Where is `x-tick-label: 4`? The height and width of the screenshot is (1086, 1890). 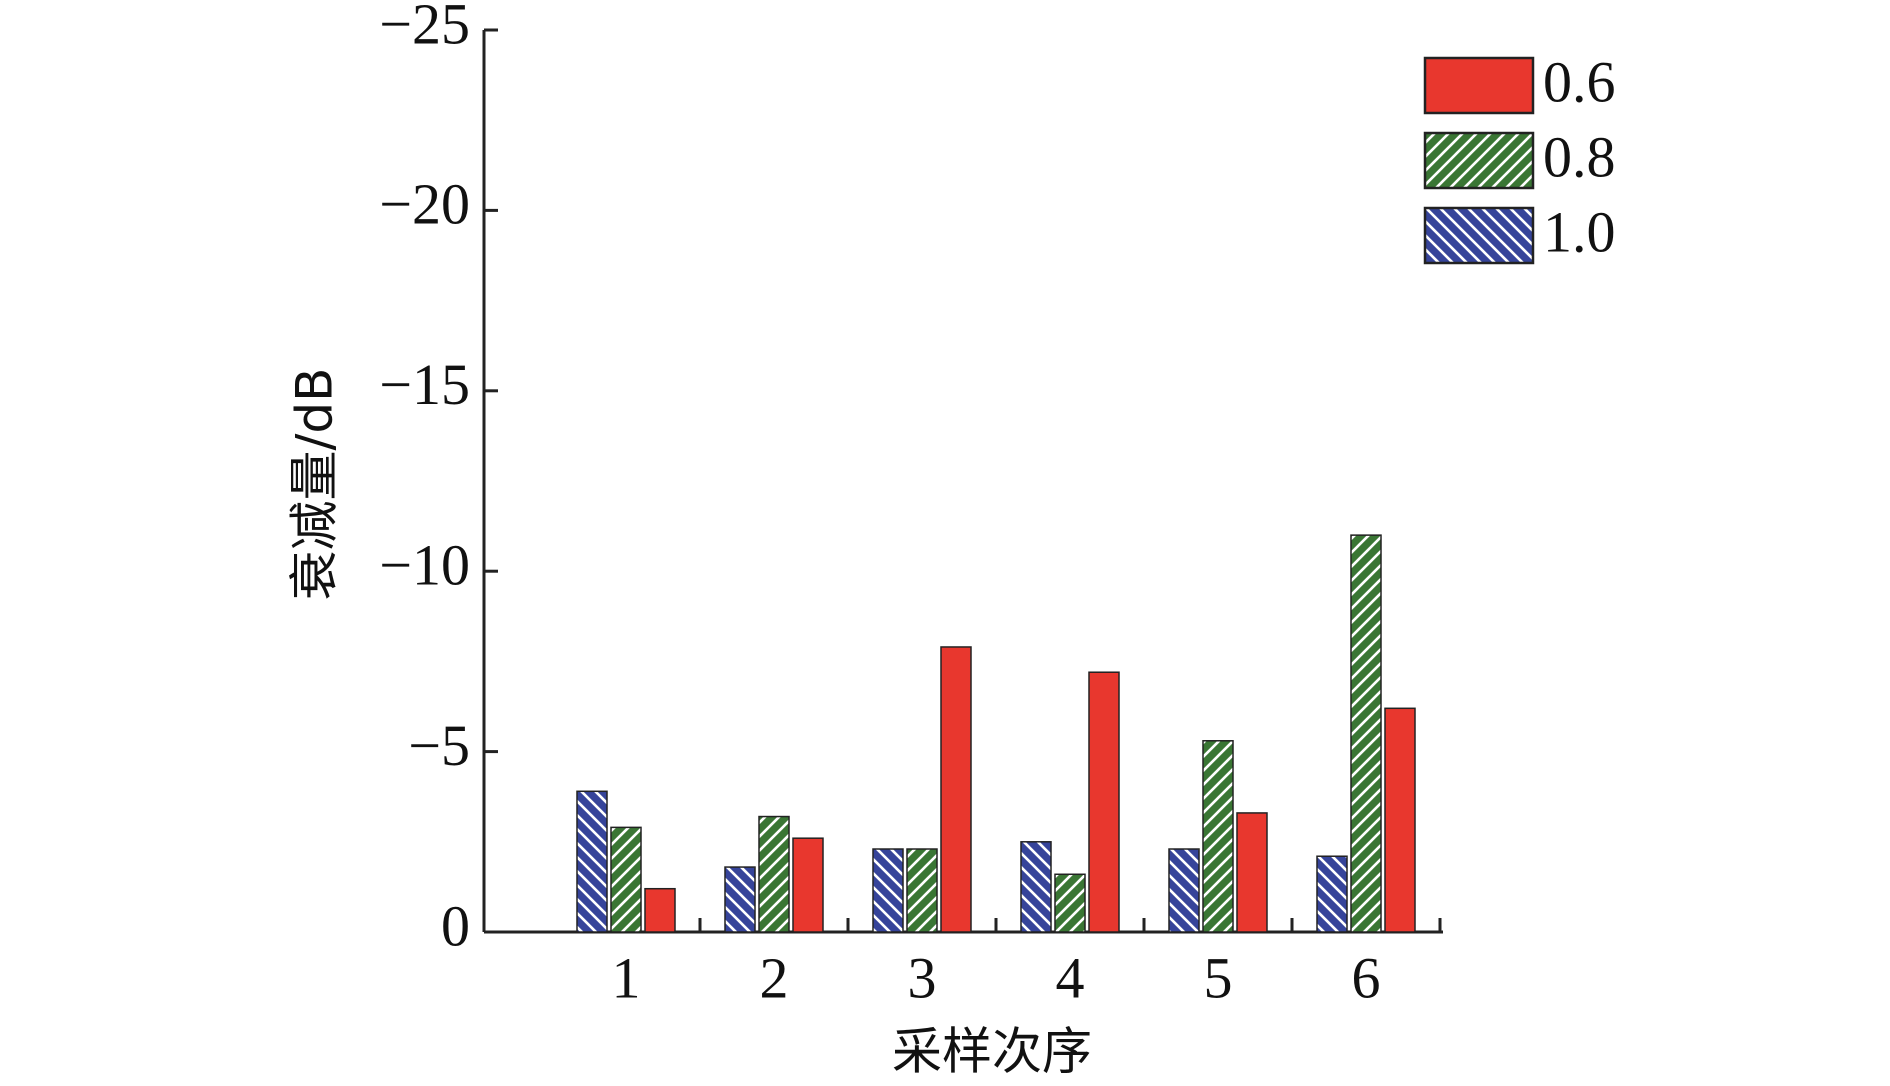
x-tick-label: 4 is located at coordinates (1070, 977).